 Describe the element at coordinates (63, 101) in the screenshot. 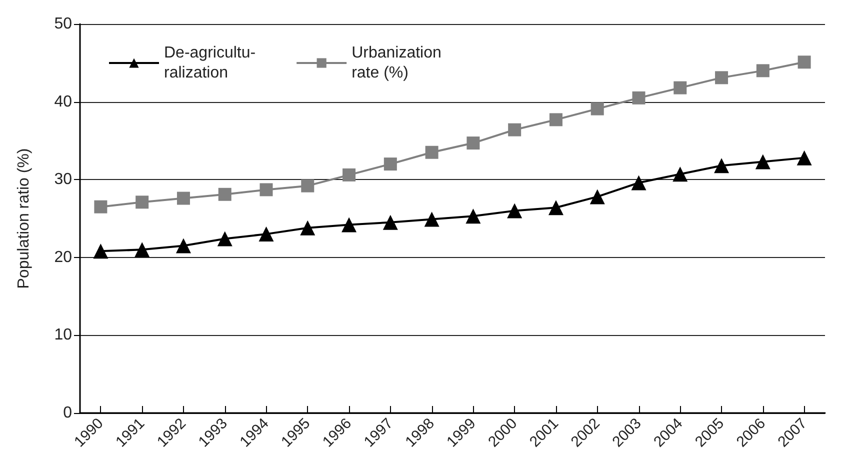

I see `y-tick-label: 40` at that location.